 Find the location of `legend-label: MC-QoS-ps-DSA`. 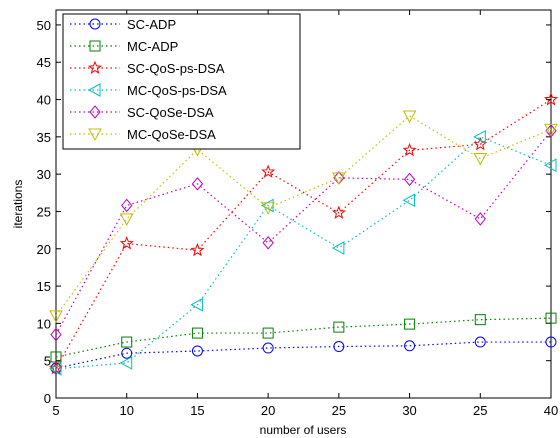

legend-label: MC-QoS-ps-DSA is located at coordinates (177, 90).